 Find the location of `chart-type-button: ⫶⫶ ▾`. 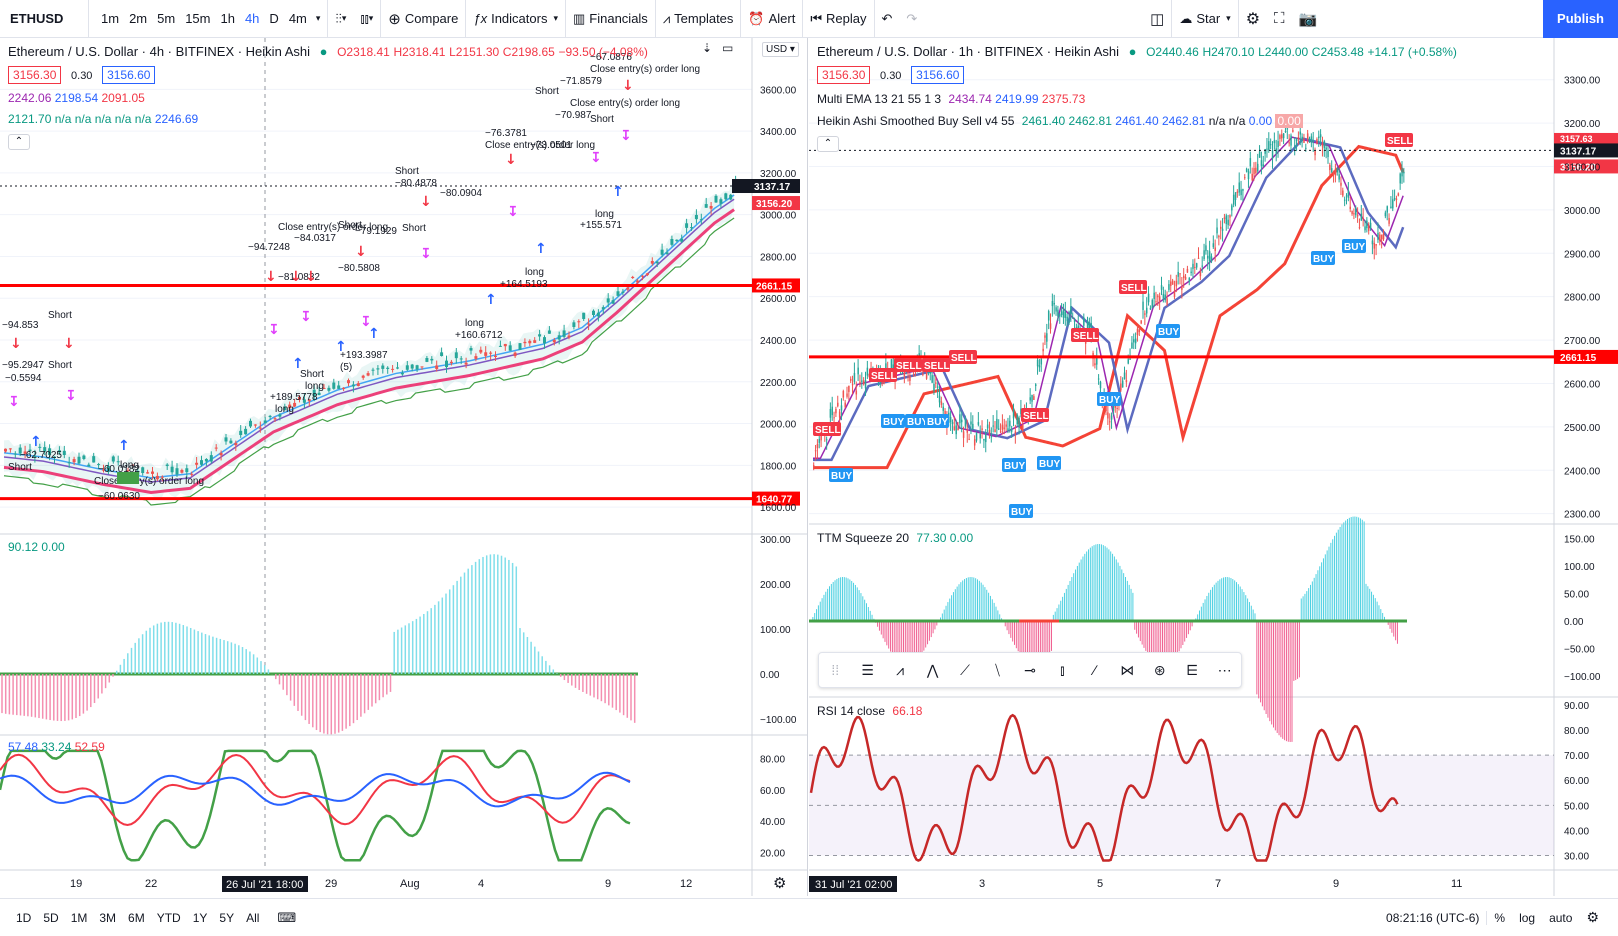

chart-type-button: ⫶⫶ ▾ is located at coordinates (340, 19).